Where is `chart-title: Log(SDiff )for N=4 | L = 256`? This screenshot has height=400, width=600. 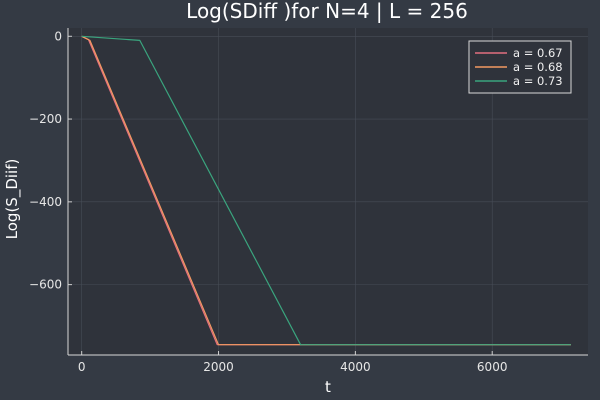
chart-title: Log(SDiff )for N=4 | L = 256 is located at coordinates (327, 11).